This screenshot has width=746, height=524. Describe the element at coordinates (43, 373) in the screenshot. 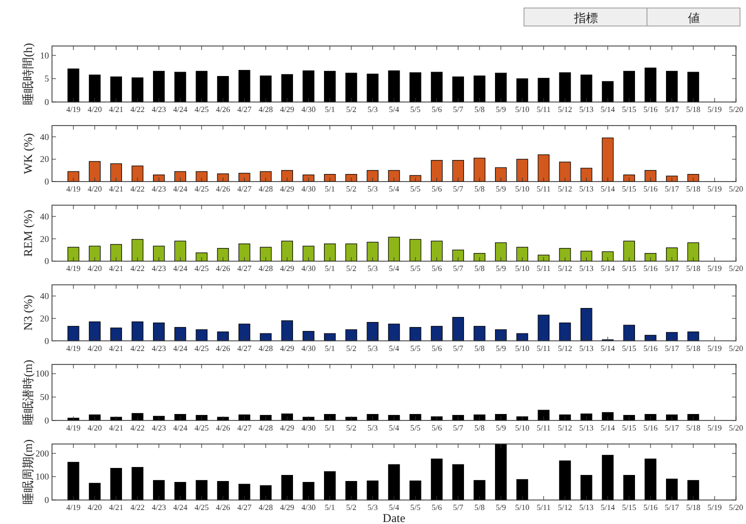

I see `y-tick-label: 100` at that location.